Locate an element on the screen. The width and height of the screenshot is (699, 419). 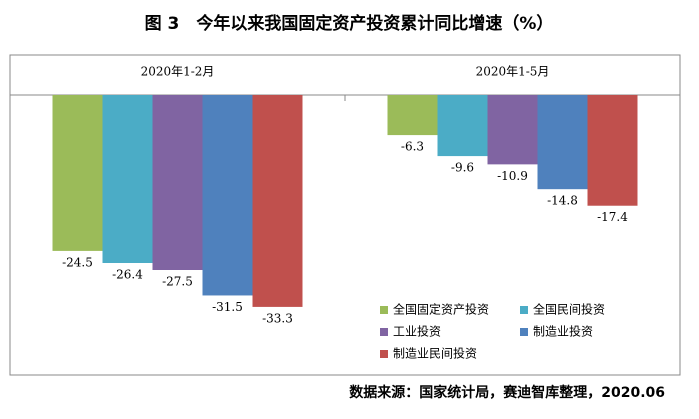
data-label: -24.5 is located at coordinates (77, 262).